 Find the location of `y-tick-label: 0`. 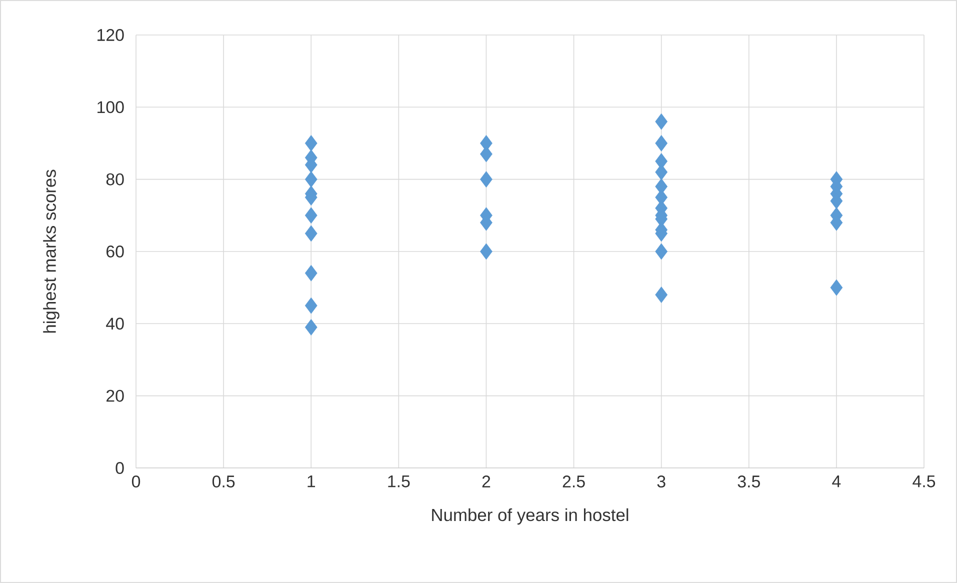

y-tick-label: 0 is located at coordinates (120, 468).